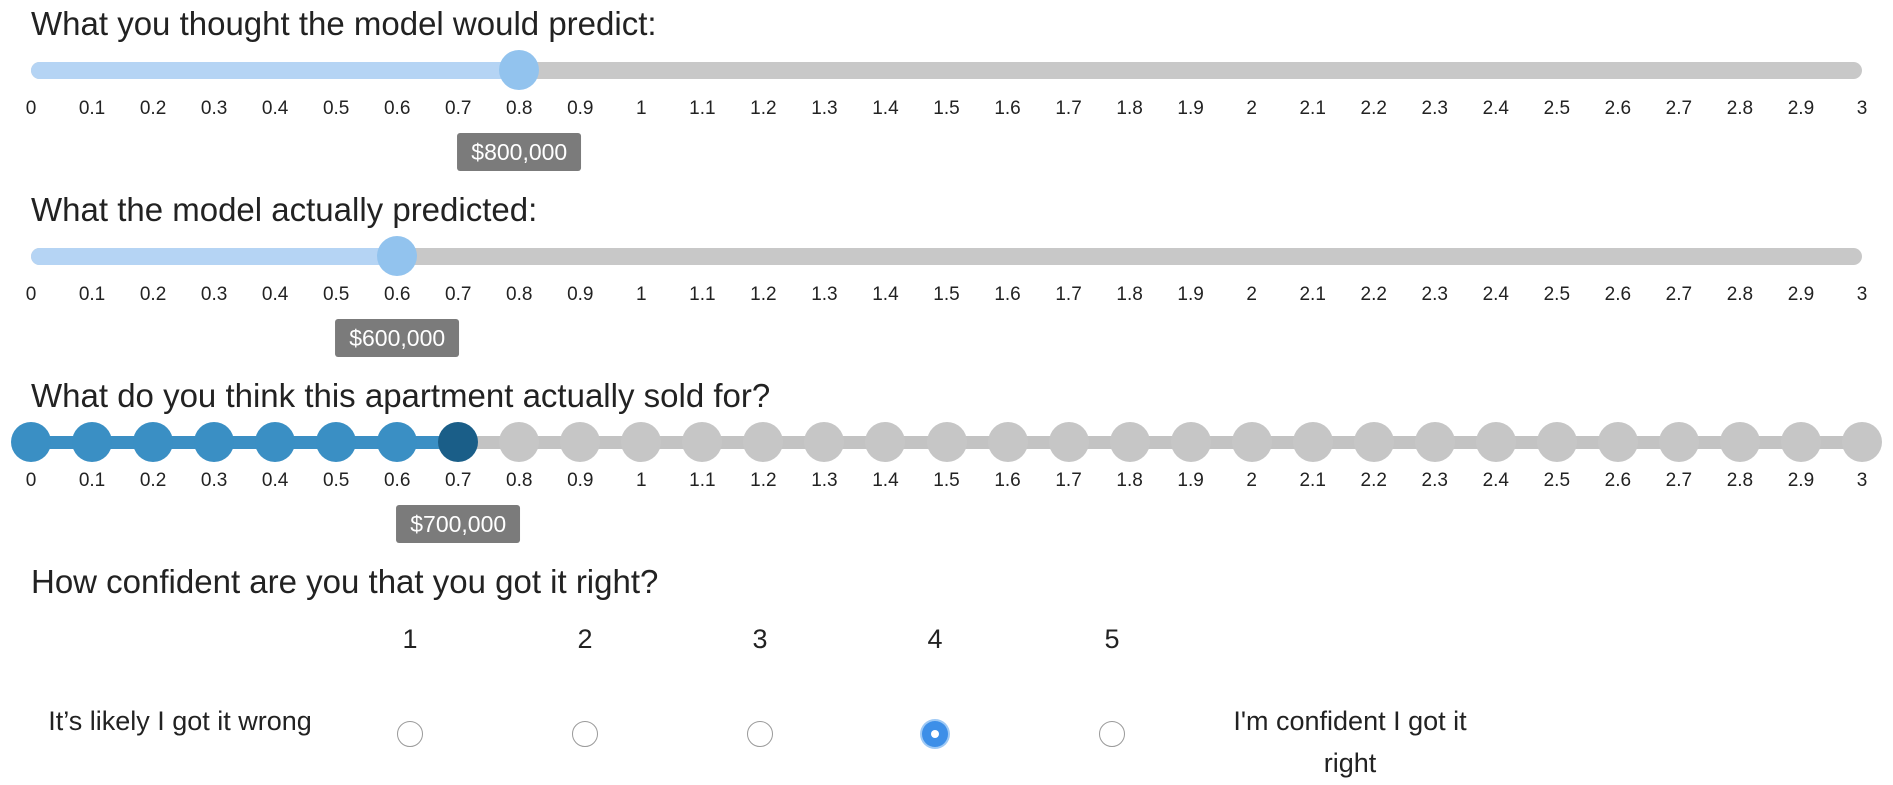 The width and height of the screenshot is (1893, 785). What do you see at coordinates (284, 209) in the screenshot?
I see `question-model-actual: What the model actually predicted:` at bounding box center [284, 209].